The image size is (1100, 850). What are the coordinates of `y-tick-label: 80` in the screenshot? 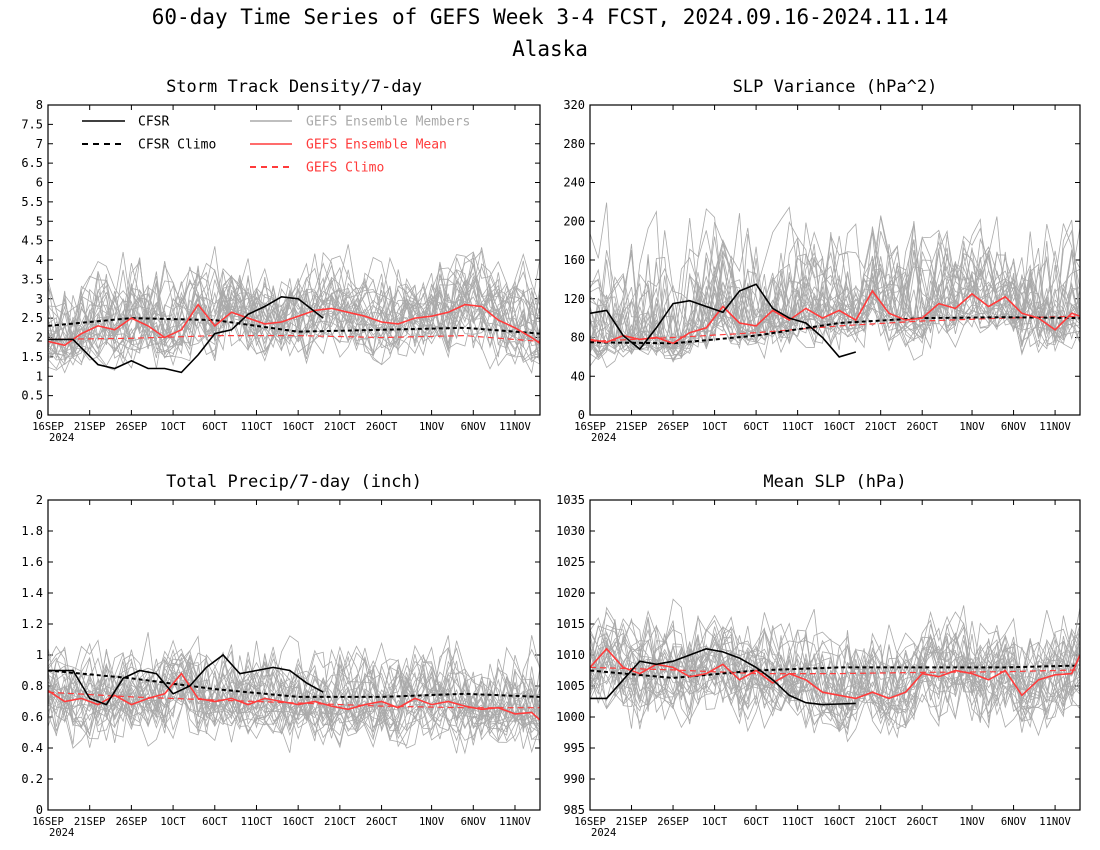 It's located at (578, 338).